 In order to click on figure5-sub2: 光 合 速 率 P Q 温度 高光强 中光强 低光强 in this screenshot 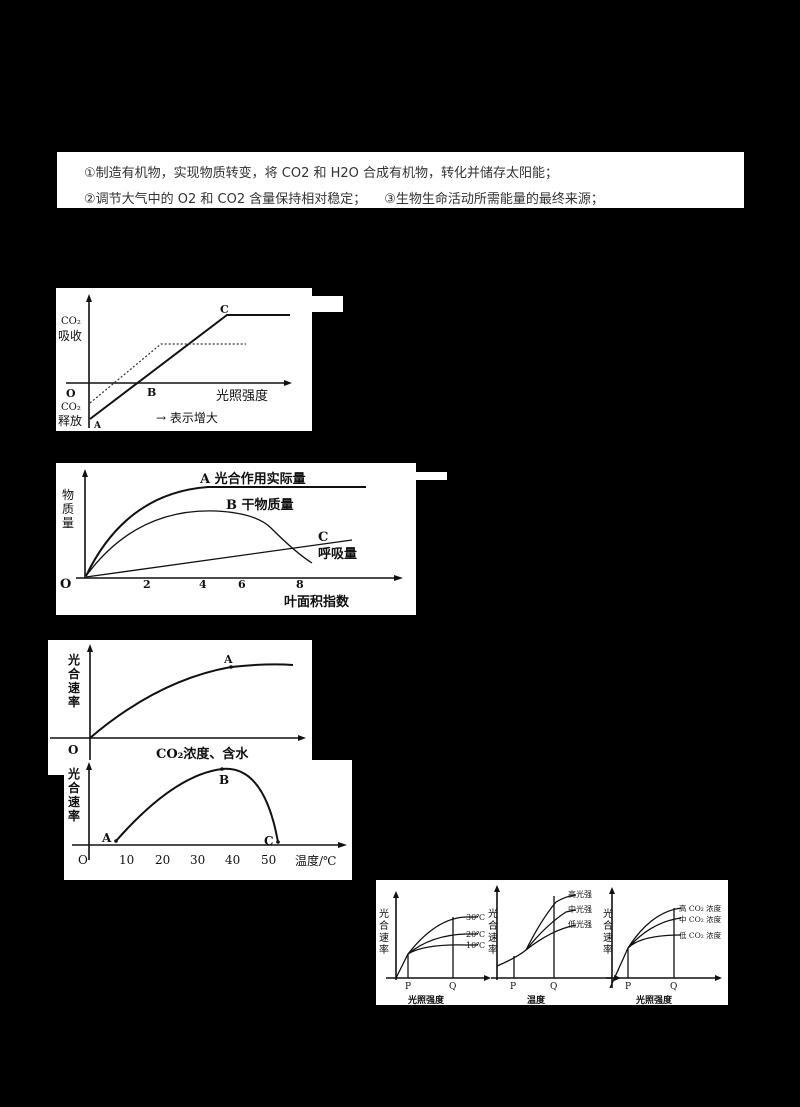, I will do `click(554, 945)`.